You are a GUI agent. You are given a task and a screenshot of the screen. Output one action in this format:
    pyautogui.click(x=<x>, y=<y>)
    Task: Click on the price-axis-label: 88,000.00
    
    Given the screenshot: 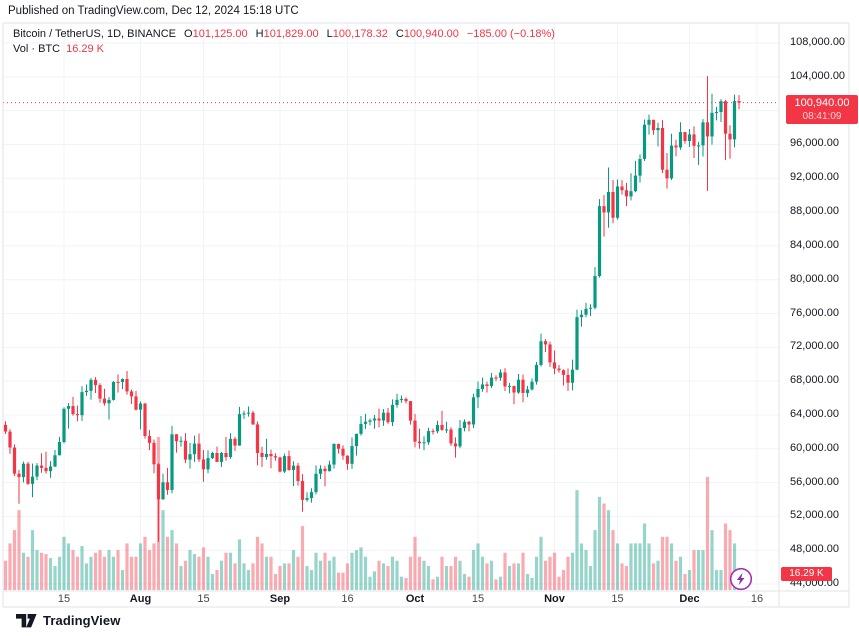 What is the action you would take?
    pyautogui.click(x=814, y=211)
    